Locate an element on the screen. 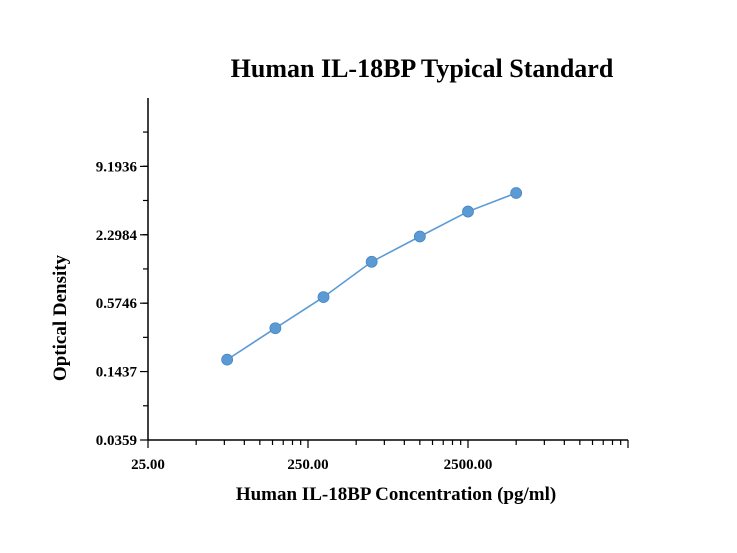 Image resolution: width=737 pixels, height=553 pixels. y-tick-label: 2.2984 is located at coordinates (117, 236).